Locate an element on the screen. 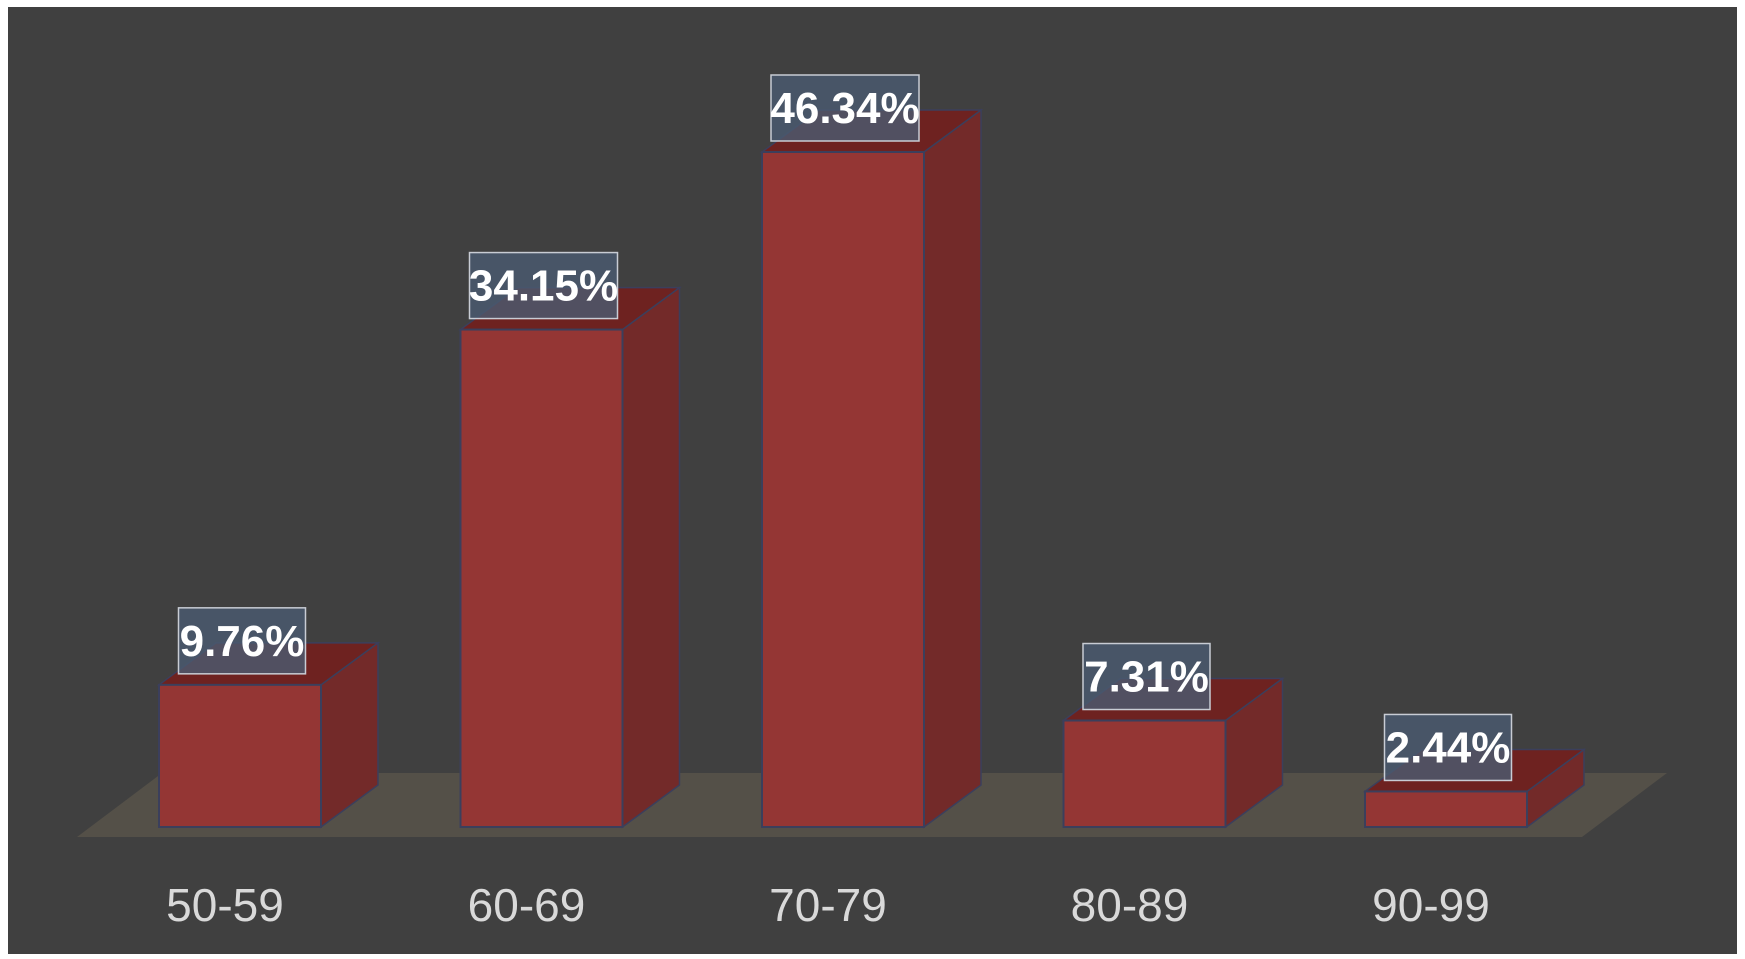 The image size is (1745, 959). data-label-text: 34.15% is located at coordinates (543, 286).